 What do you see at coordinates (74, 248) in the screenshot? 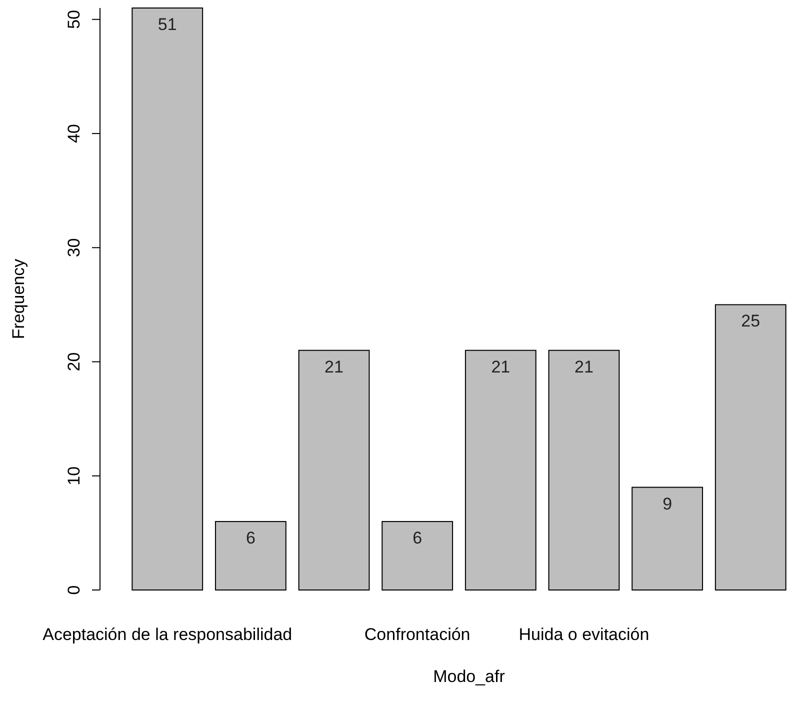
I see `y-tick-label: 30` at bounding box center [74, 248].